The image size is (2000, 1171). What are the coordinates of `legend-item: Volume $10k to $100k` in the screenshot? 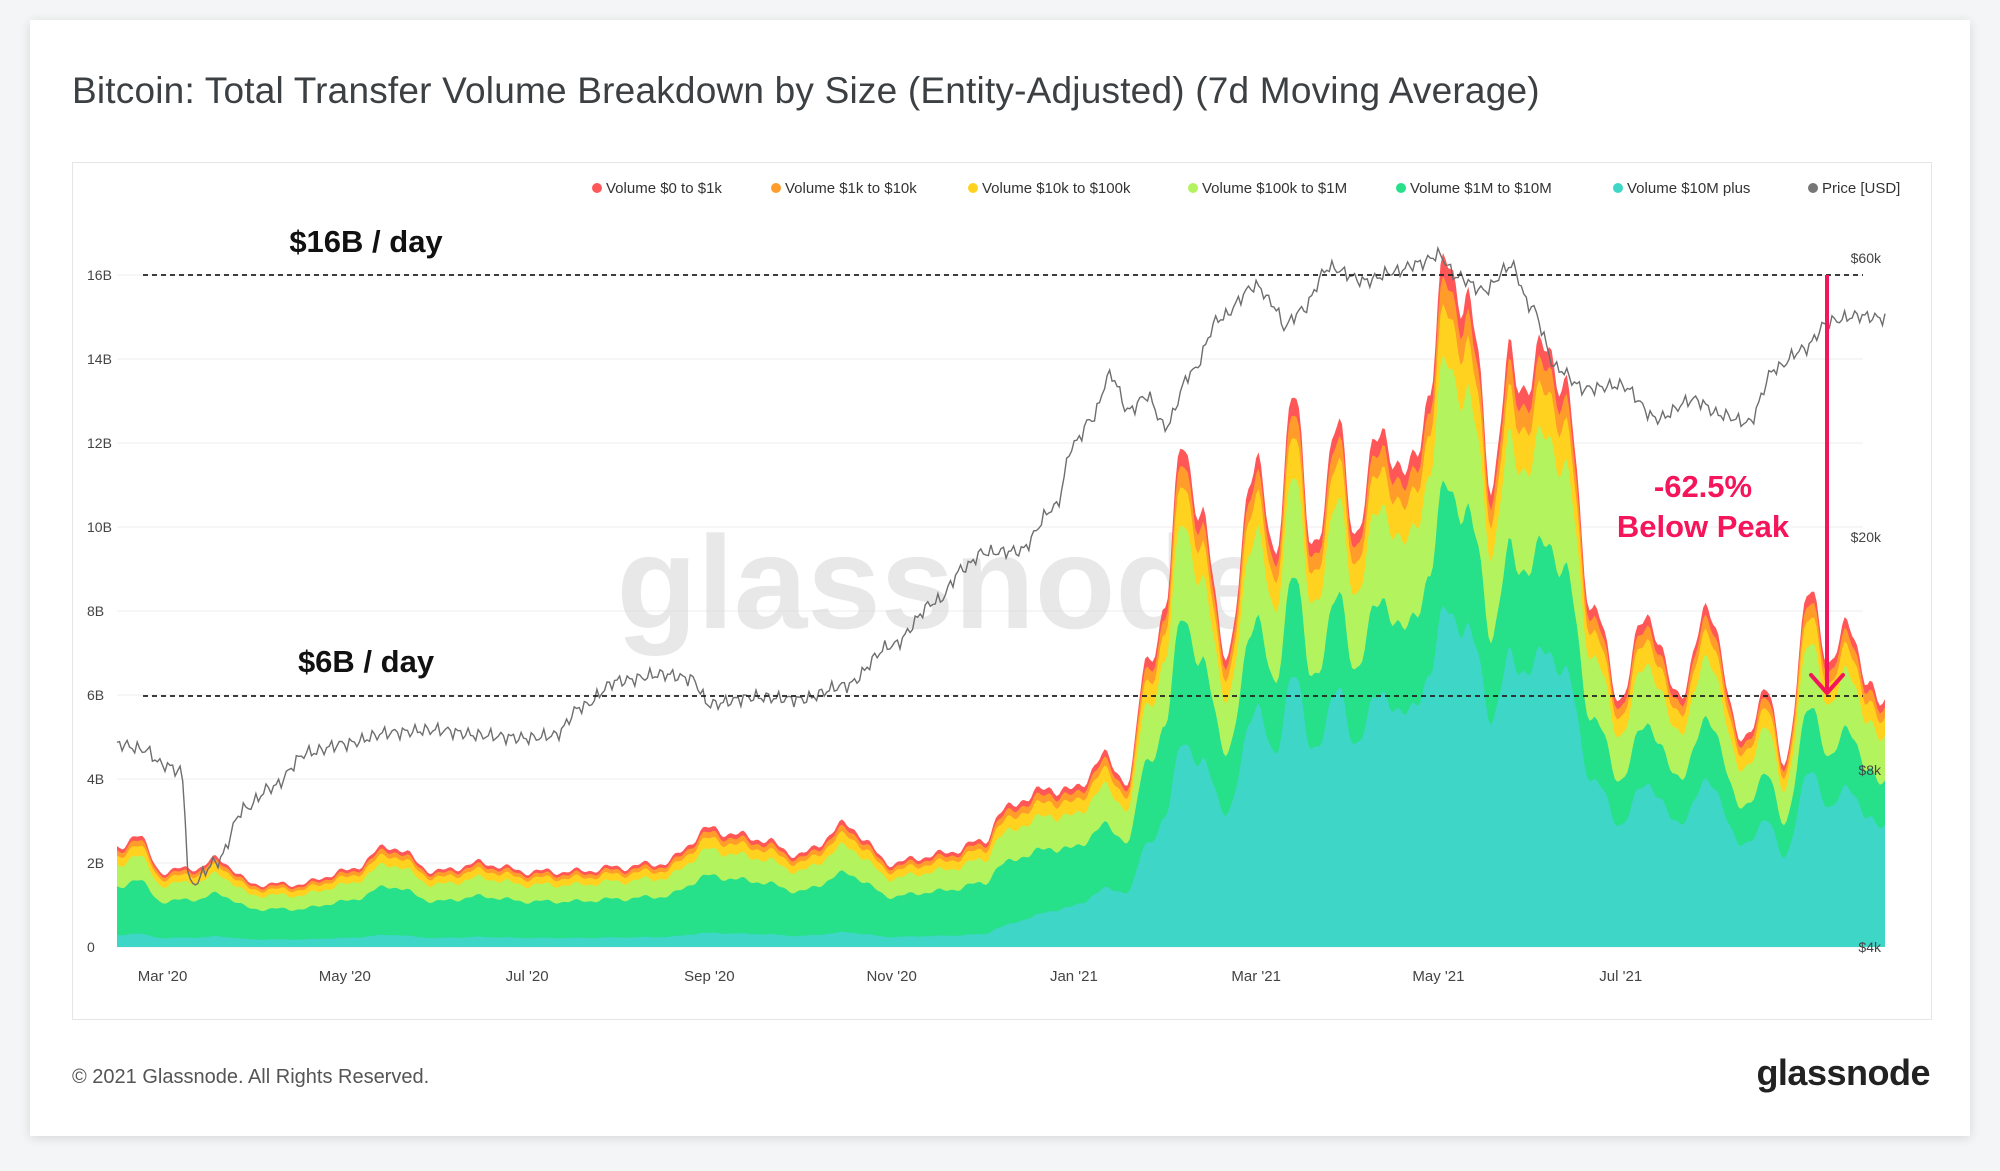 It's located at (1049, 188).